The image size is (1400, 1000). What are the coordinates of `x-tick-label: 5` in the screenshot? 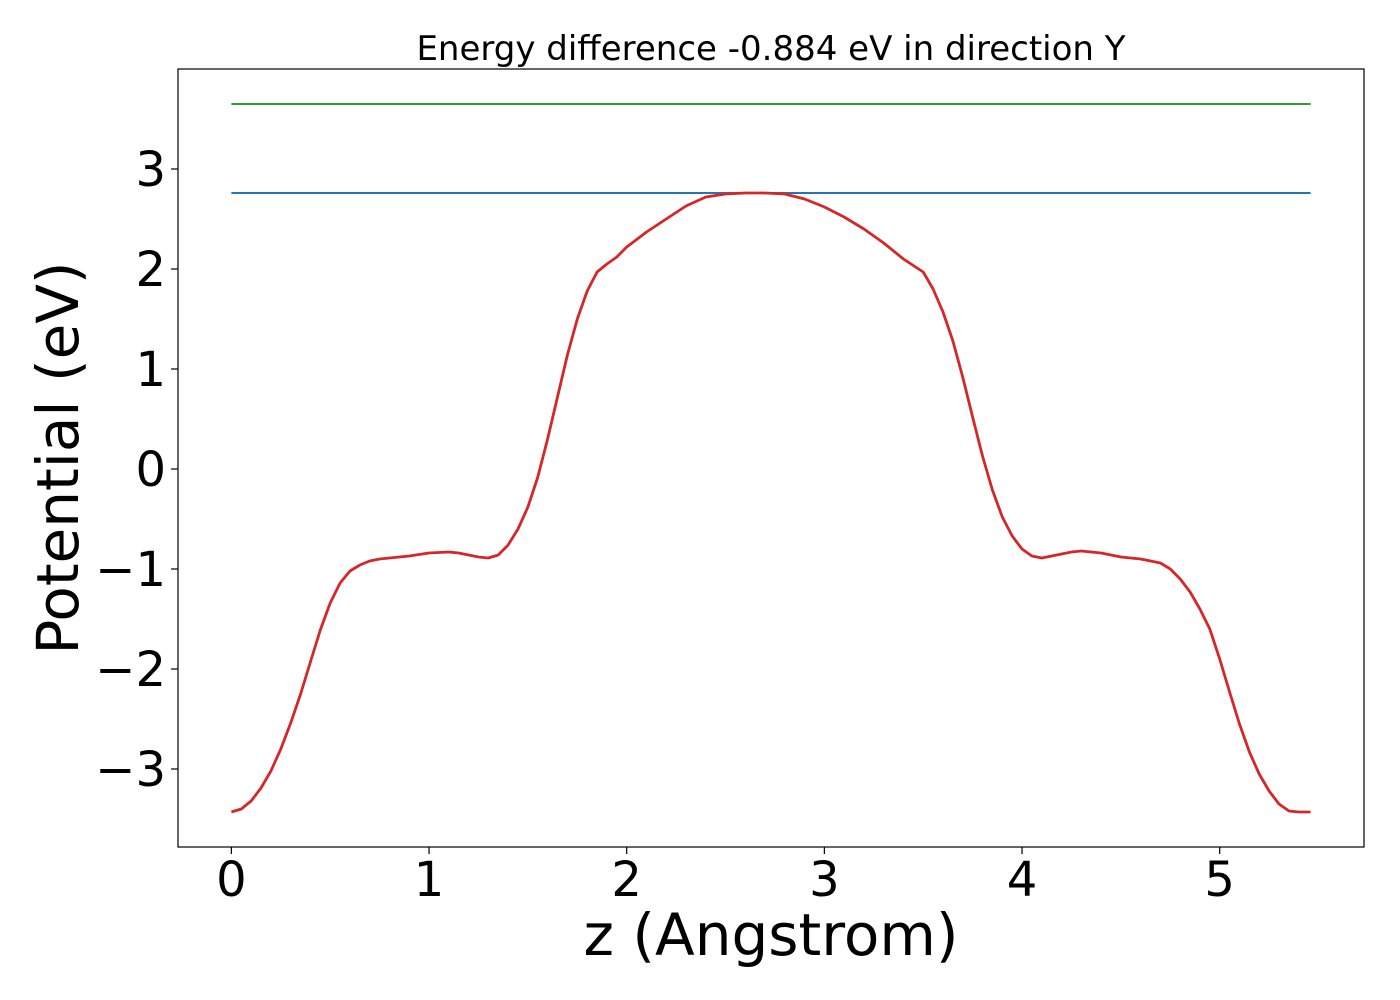 It's located at (1219, 880).